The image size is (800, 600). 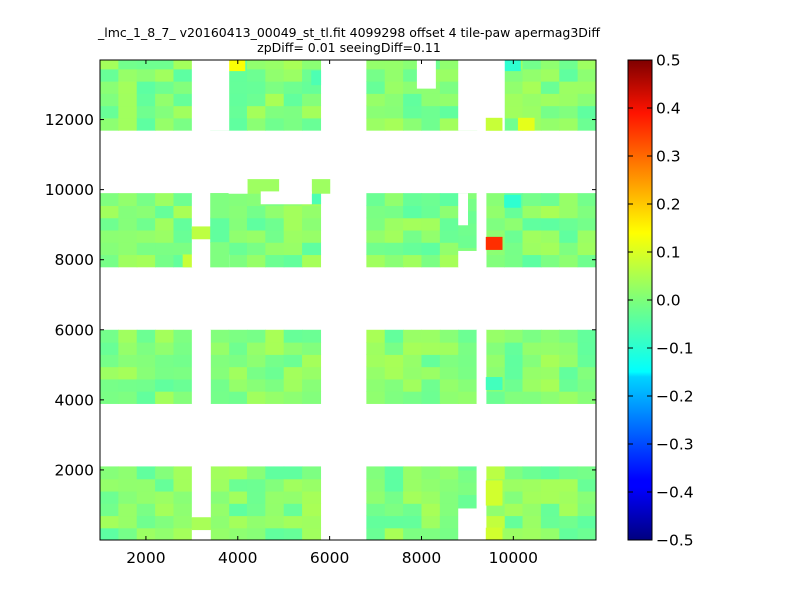 I want to click on colorbar-tick-label: −0.1, so click(x=675, y=349).